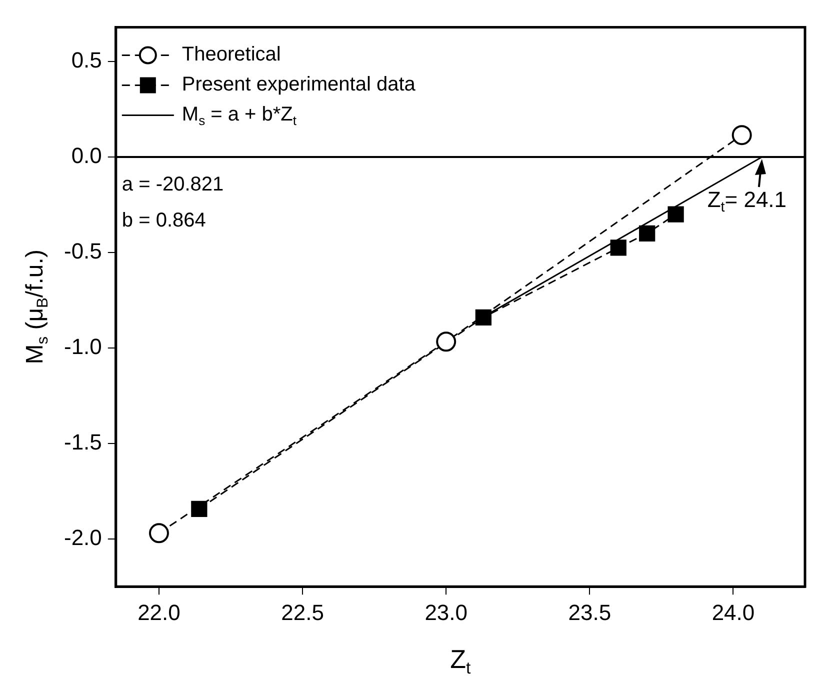 This screenshot has height=691, width=833. I want to click on y-tick-label: -0.5, so click(83, 251).